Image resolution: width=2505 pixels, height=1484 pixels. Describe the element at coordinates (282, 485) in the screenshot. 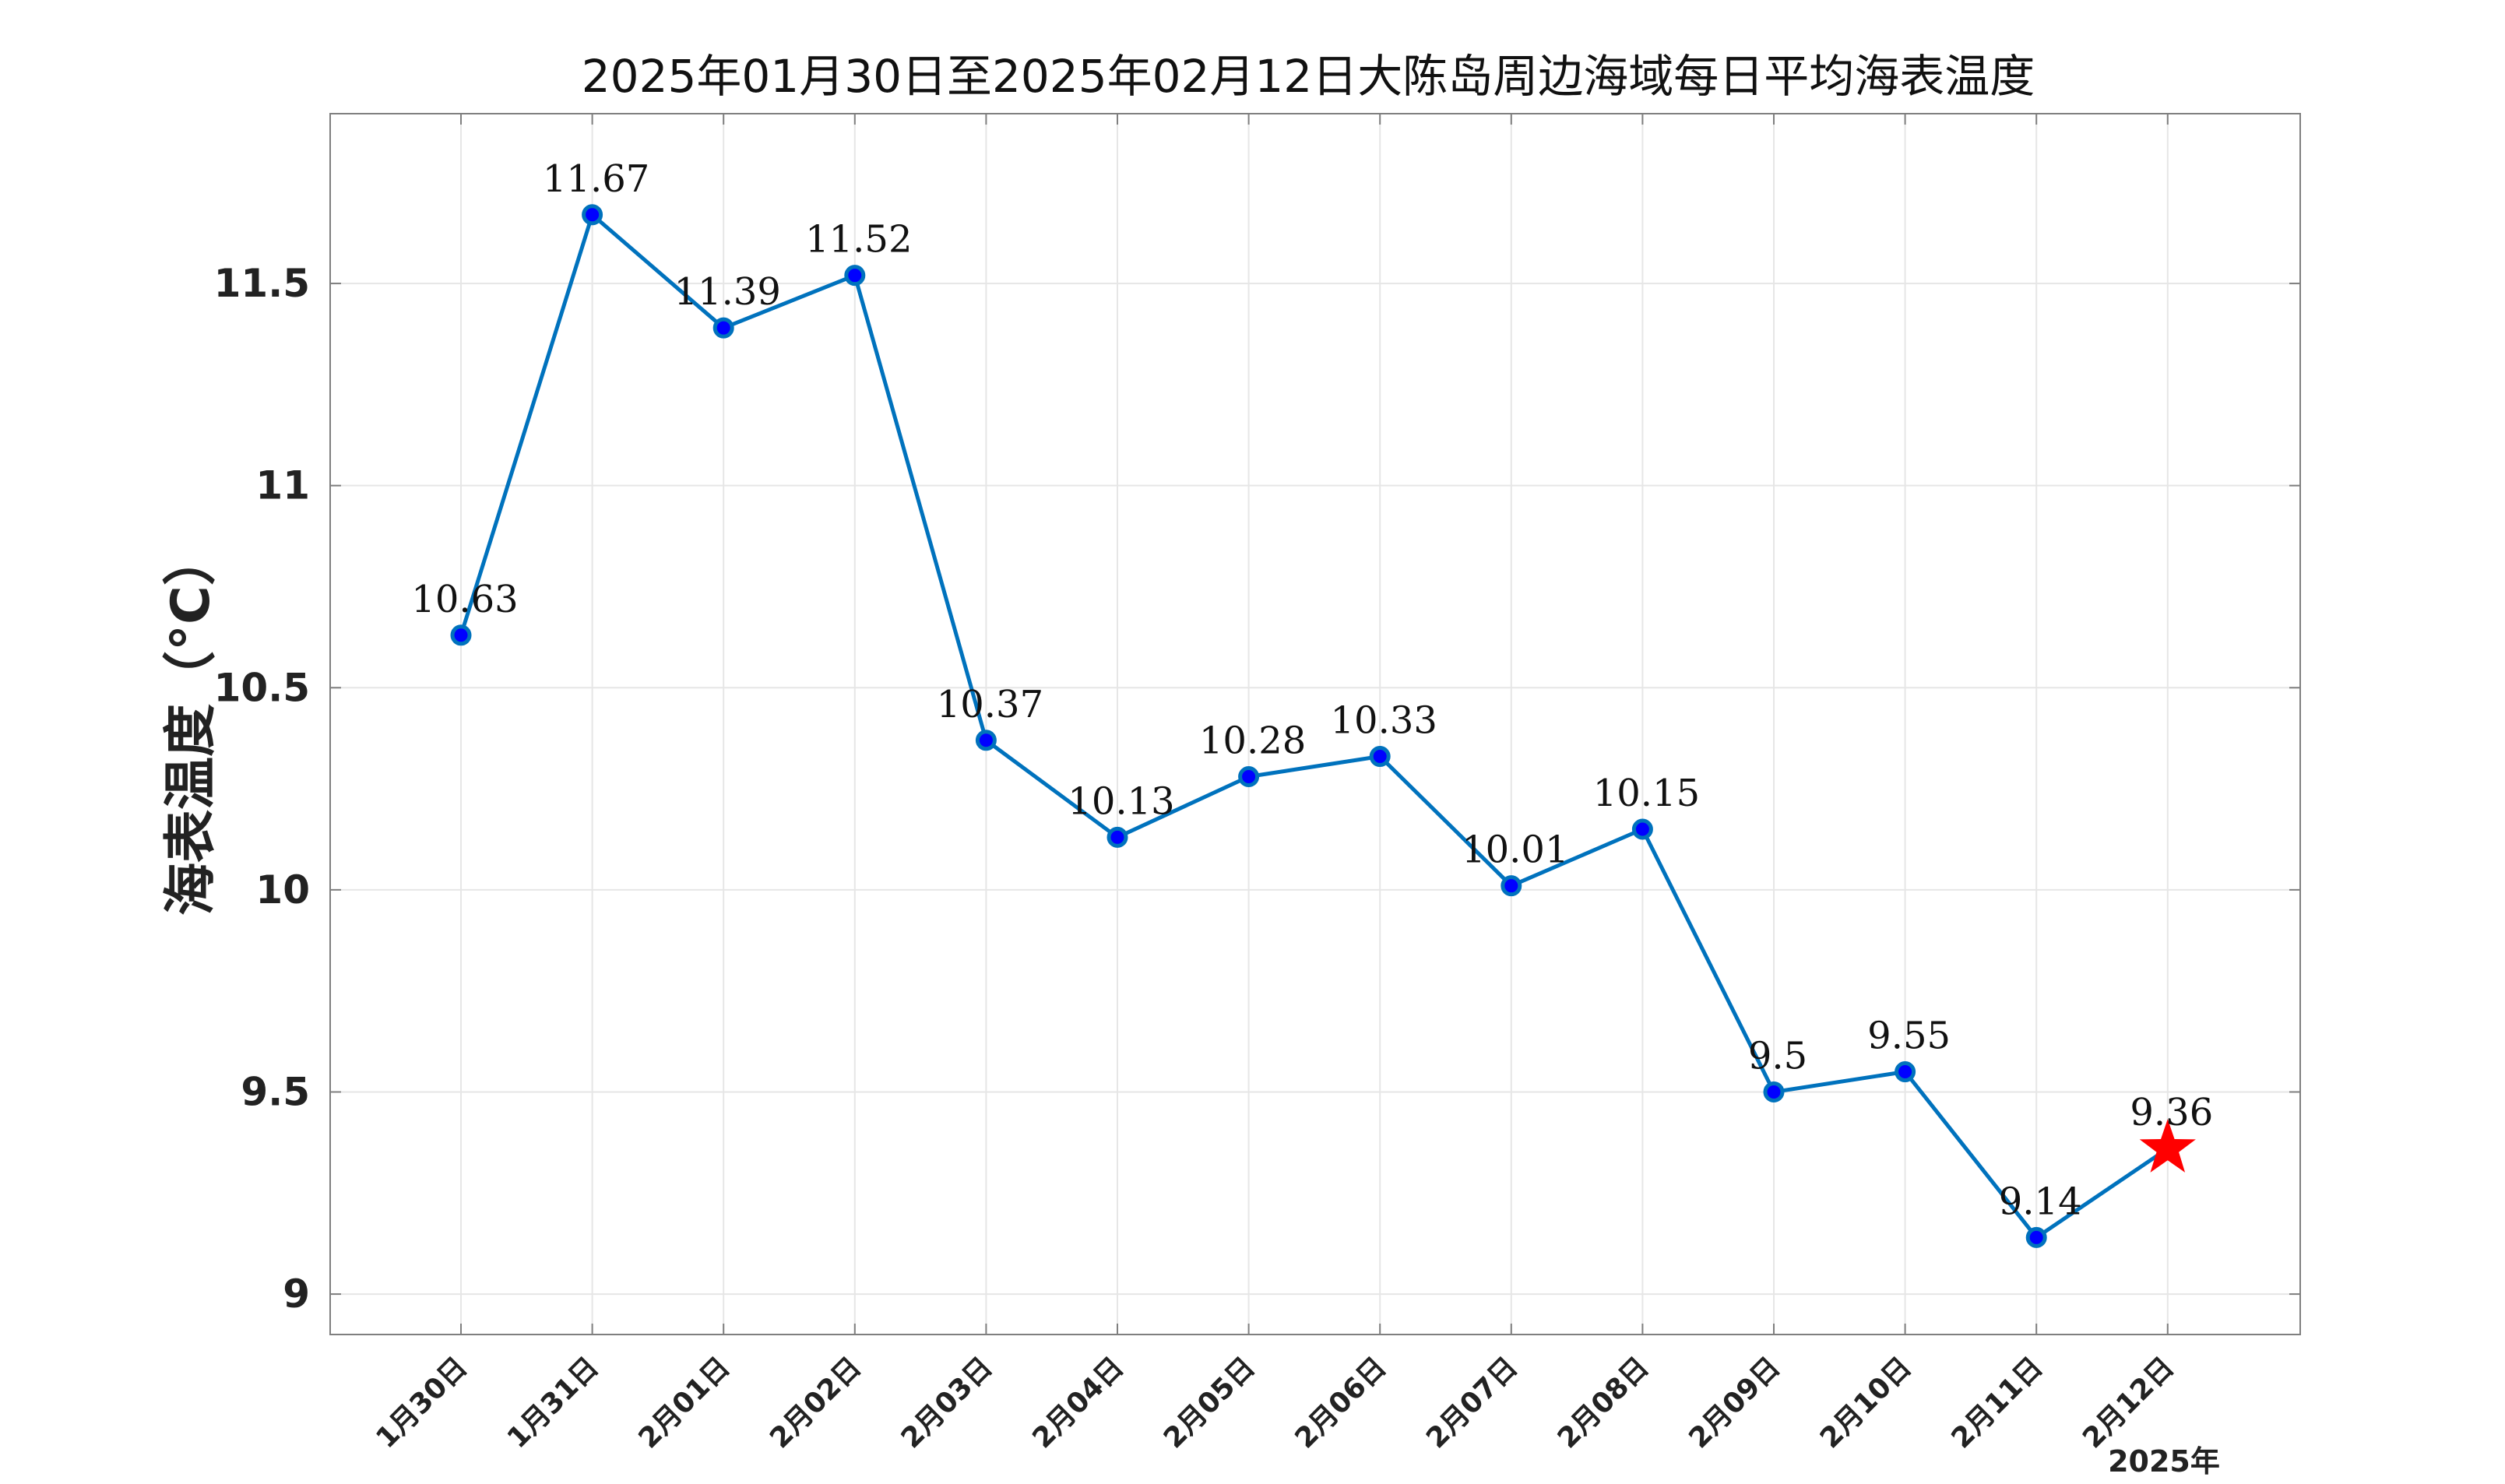

I see `y-tick-label: 11` at that location.